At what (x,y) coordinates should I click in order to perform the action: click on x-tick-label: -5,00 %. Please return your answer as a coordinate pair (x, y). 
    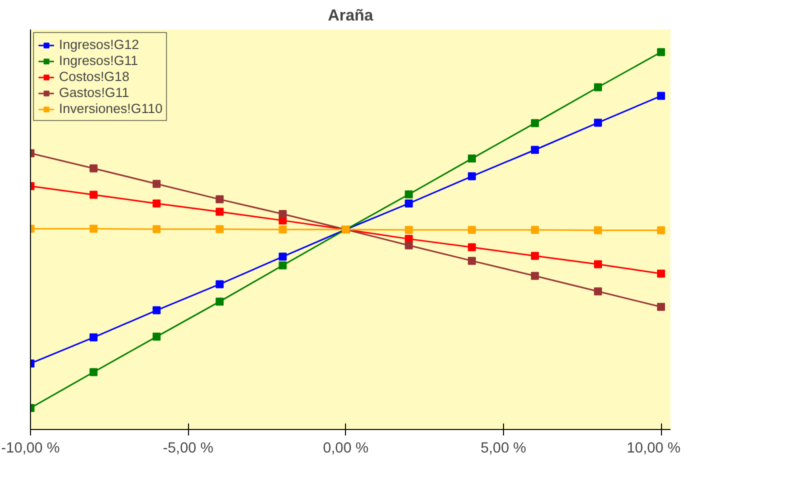
    Looking at the image, I should click on (188, 448).